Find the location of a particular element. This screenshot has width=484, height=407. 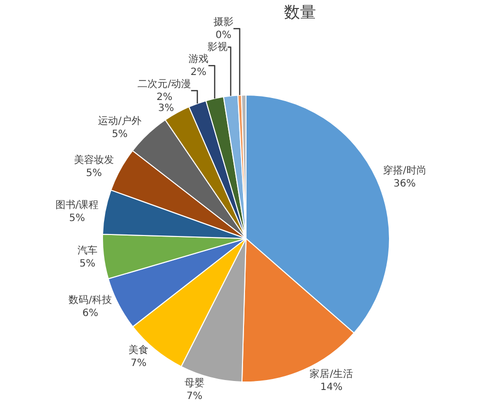

data-label: 3% is located at coordinates (166, 108).